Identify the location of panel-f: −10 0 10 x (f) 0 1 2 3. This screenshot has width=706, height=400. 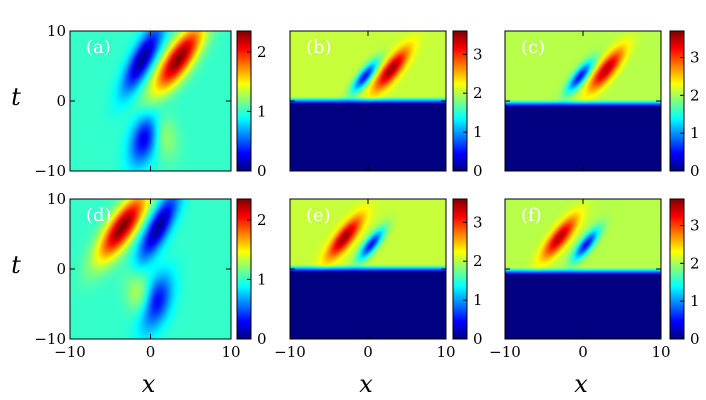
(594, 298).